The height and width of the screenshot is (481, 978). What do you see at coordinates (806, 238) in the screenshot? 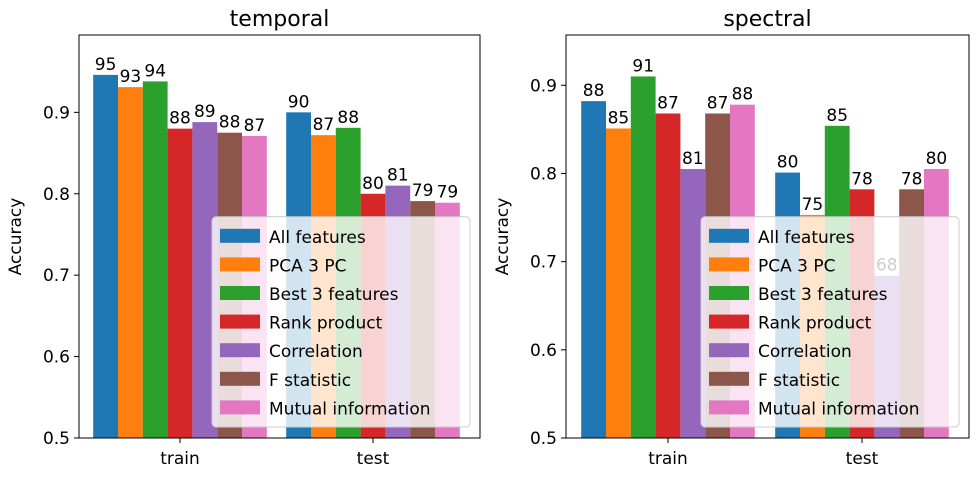
I see `legend-label-spectral: All features` at bounding box center [806, 238].